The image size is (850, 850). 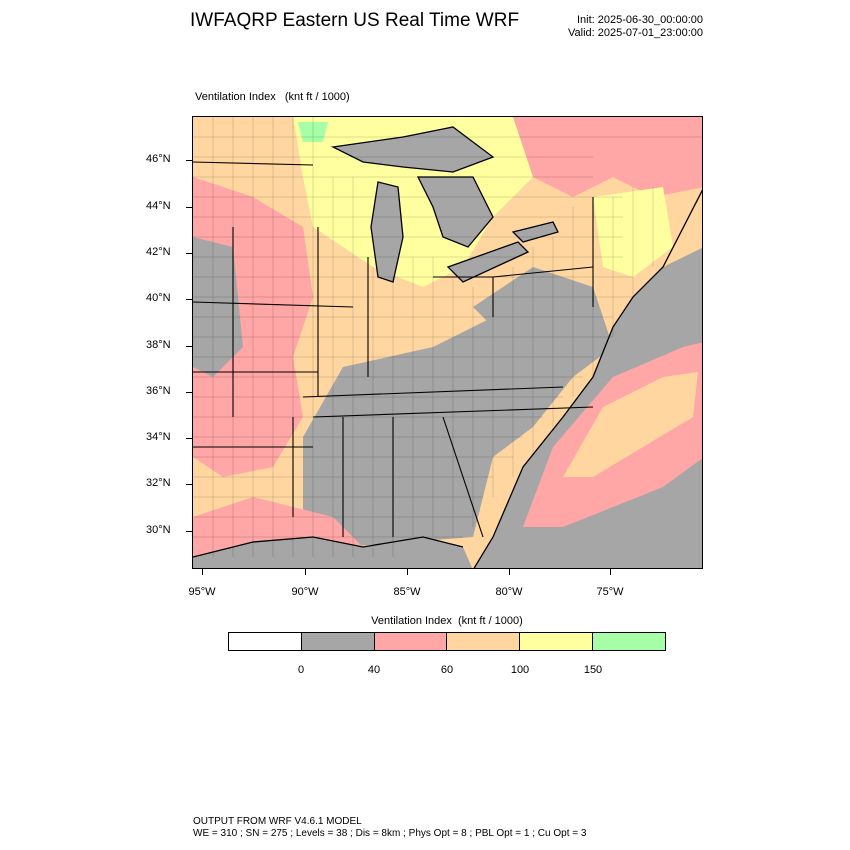 I want to click on model-info-line1: OUTPUT FROM WRF V4.6.1 MODEL, so click(x=277, y=821).